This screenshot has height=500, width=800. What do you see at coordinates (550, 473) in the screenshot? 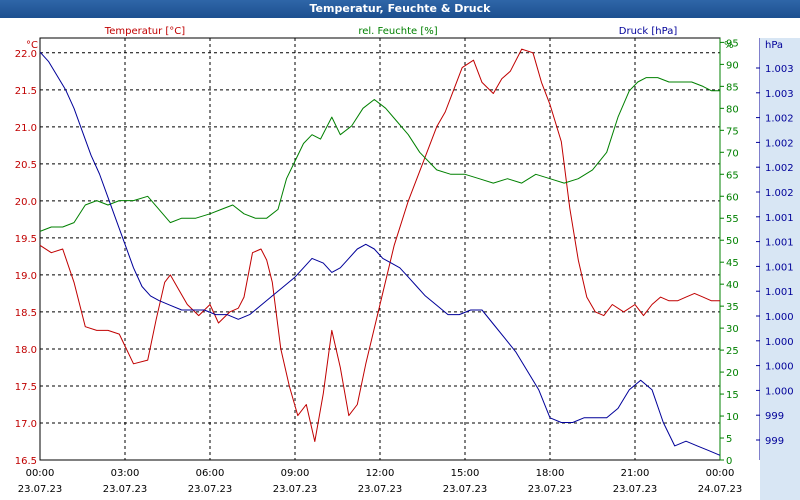
I see `x-tick-time: 18:00` at bounding box center [550, 473].